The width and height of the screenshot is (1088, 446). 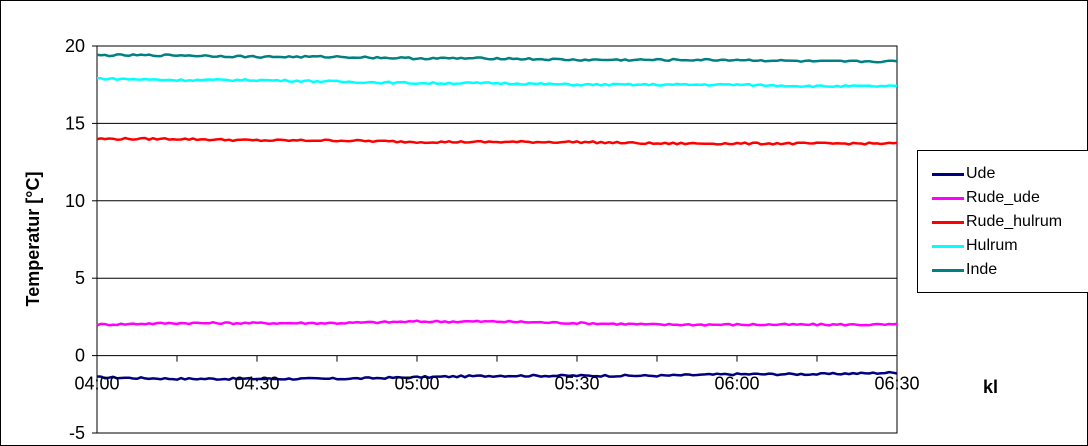 What do you see at coordinates (75, 239) in the screenshot?
I see `y-tick-labels: -5 0 5 10 15 20` at bounding box center [75, 239].